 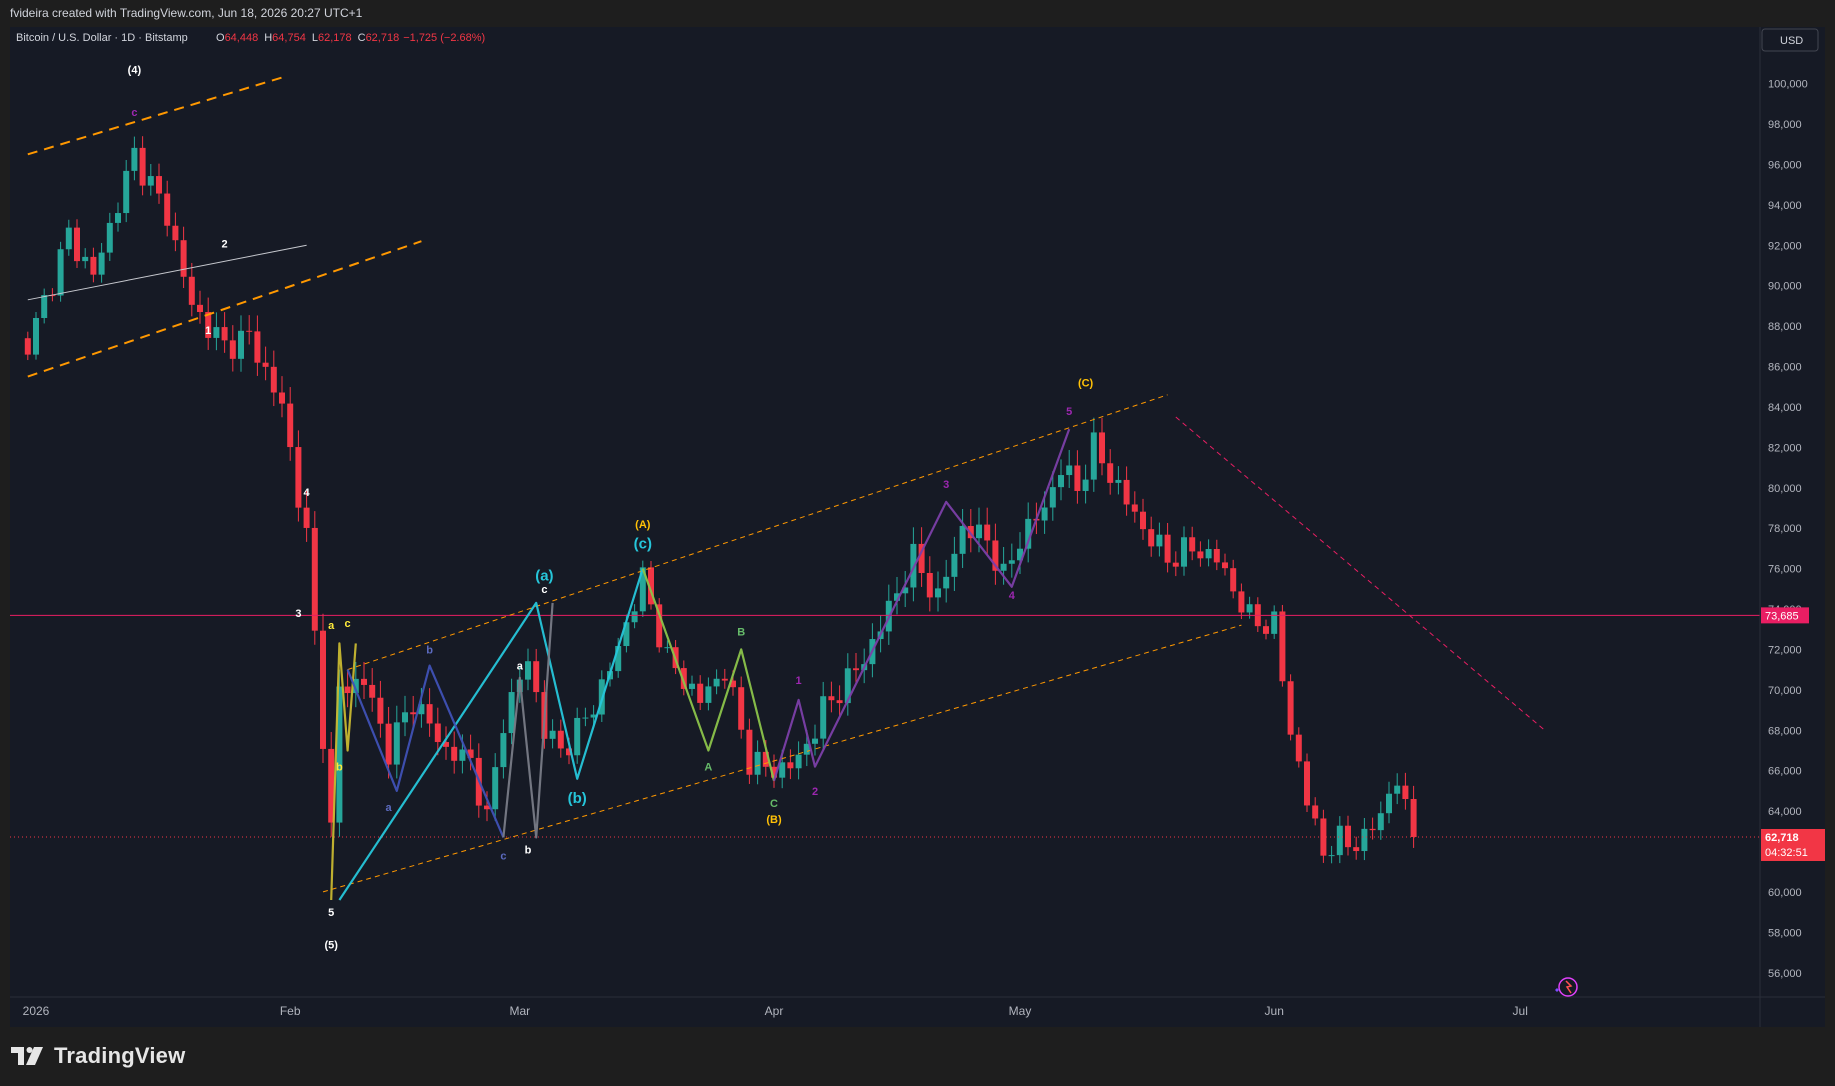 What do you see at coordinates (1785, 615) in the screenshot?
I see `level-price-tag` at bounding box center [1785, 615].